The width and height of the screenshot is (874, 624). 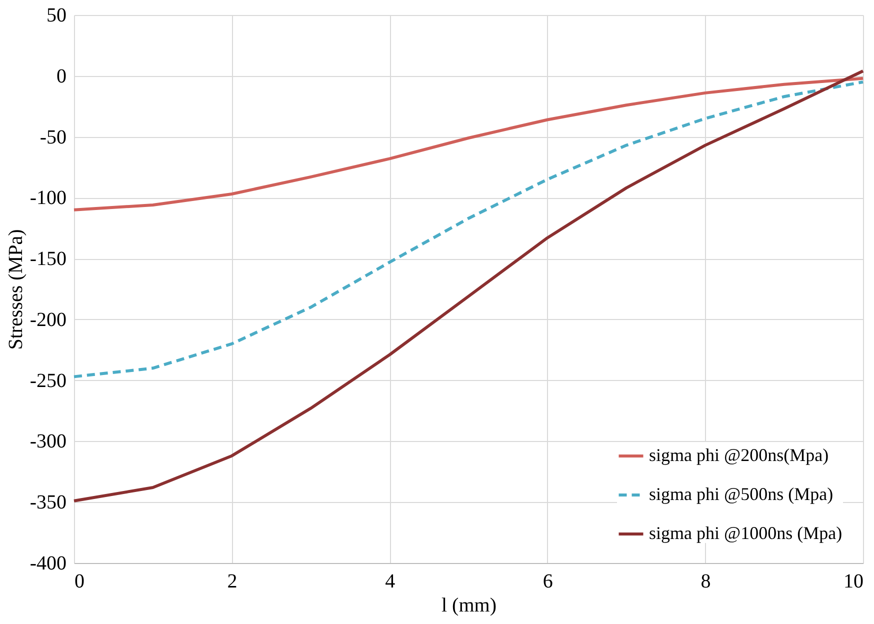 I want to click on y-tick-label: 50, so click(x=56, y=15).